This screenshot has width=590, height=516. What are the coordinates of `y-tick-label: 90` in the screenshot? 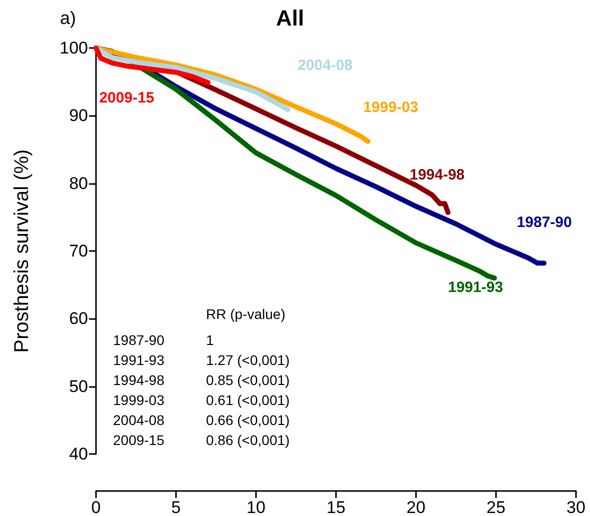 It's located at (78, 116).